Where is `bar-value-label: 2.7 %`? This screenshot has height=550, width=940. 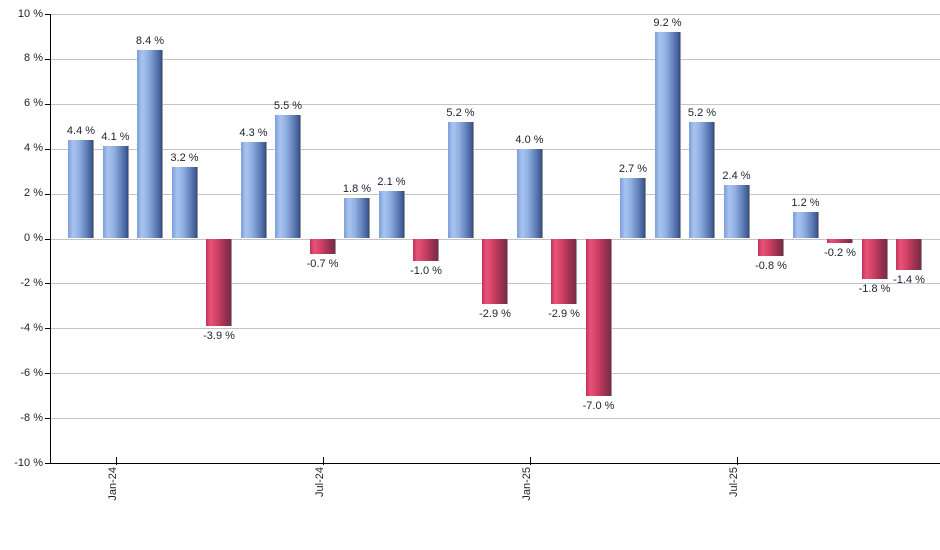 bar-value-label: 2.7 % is located at coordinates (633, 168).